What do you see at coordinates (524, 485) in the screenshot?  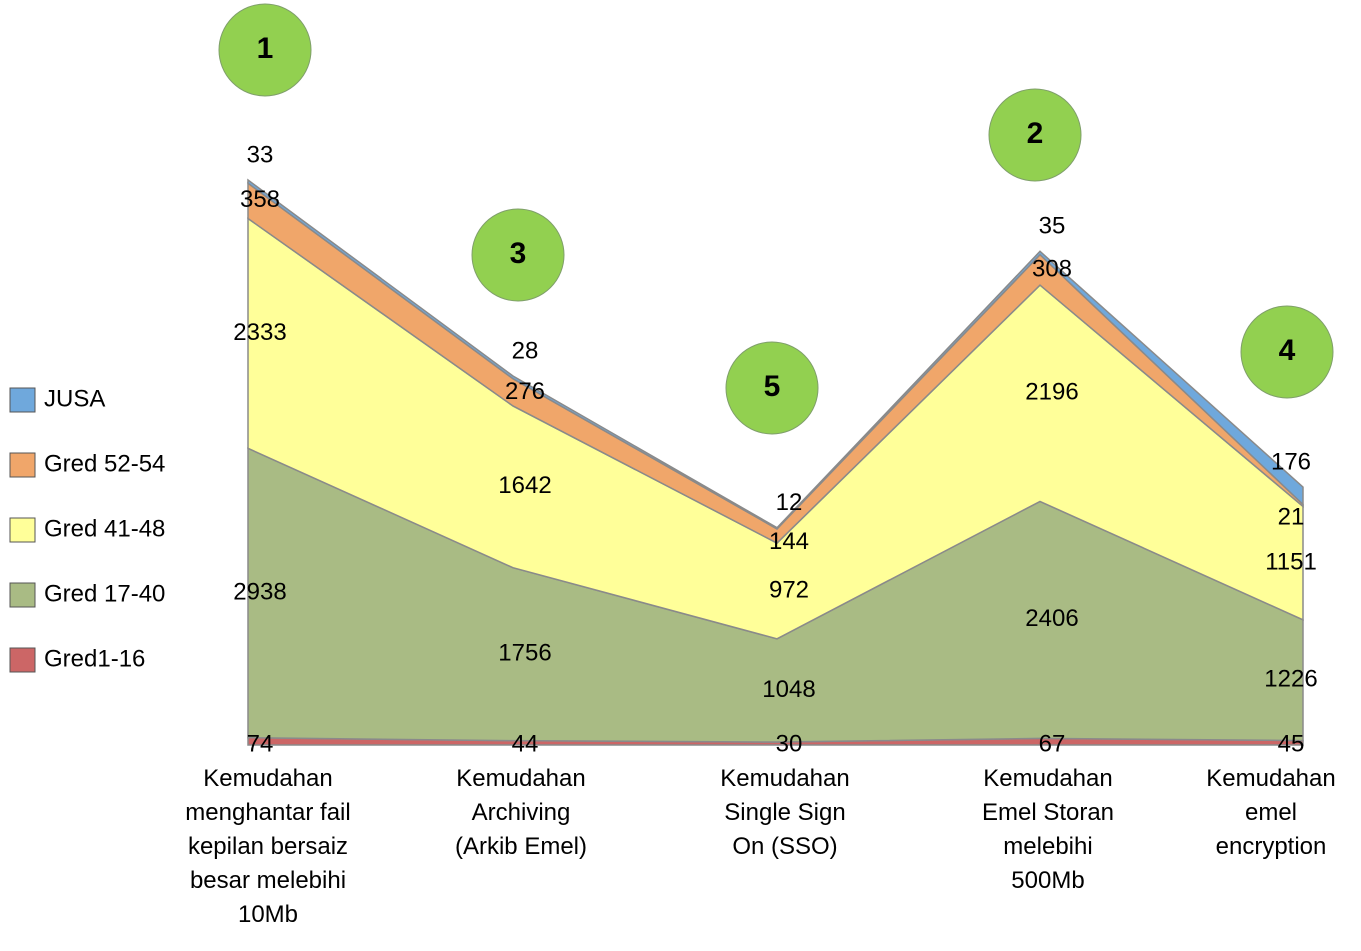 I see `data-label: 1642` at bounding box center [524, 485].